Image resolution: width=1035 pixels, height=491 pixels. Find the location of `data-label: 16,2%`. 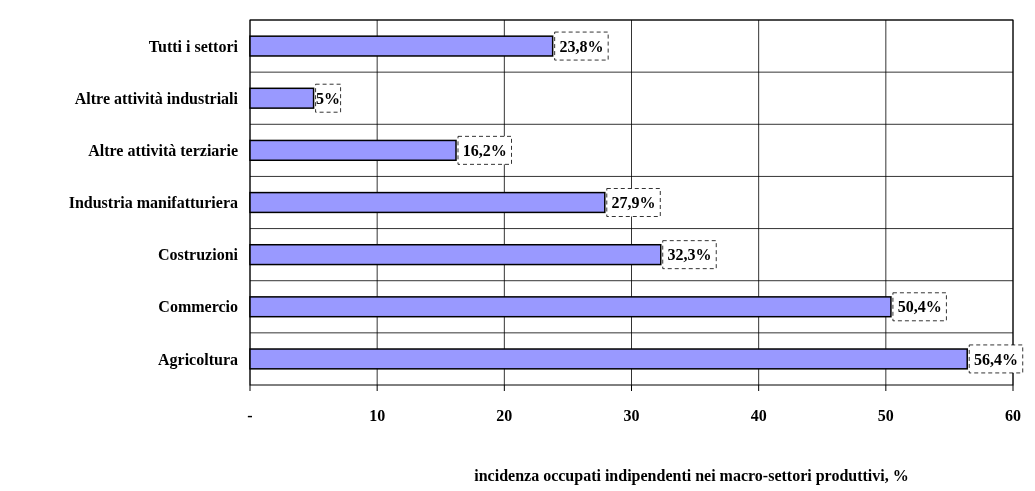

data-label: 16,2% is located at coordinates (484, 150).